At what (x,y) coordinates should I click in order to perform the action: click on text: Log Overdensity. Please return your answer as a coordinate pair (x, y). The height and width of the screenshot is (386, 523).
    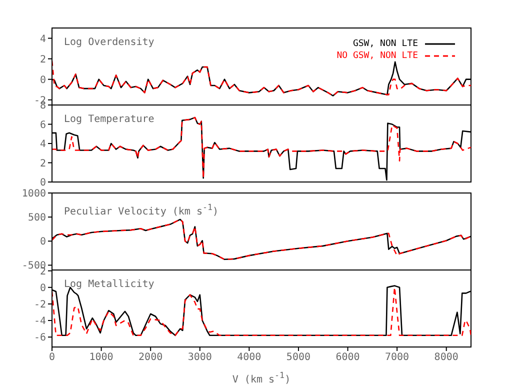
    Looking at the image, I should click on (109, 42).